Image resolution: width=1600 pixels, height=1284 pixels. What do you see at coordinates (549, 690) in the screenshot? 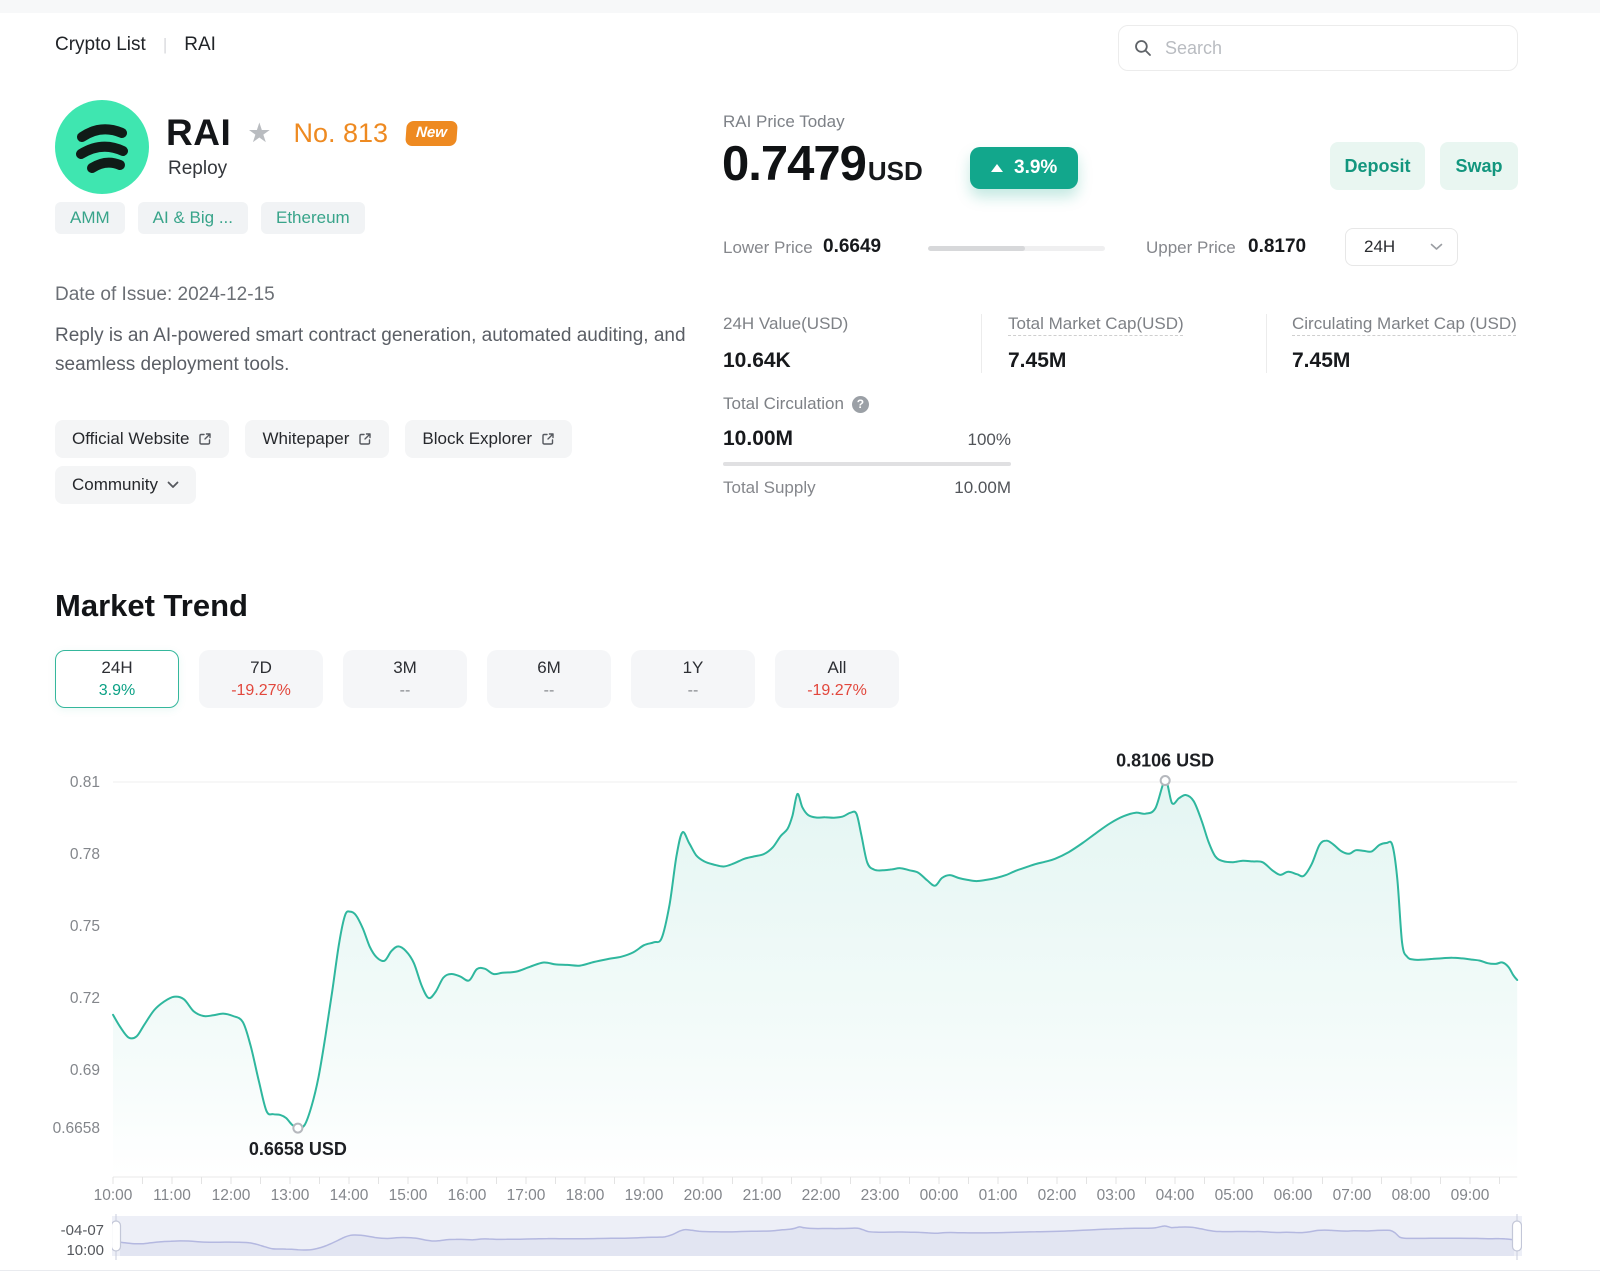
I see `trend-tab-change: --` at bounding box center [549, 690].